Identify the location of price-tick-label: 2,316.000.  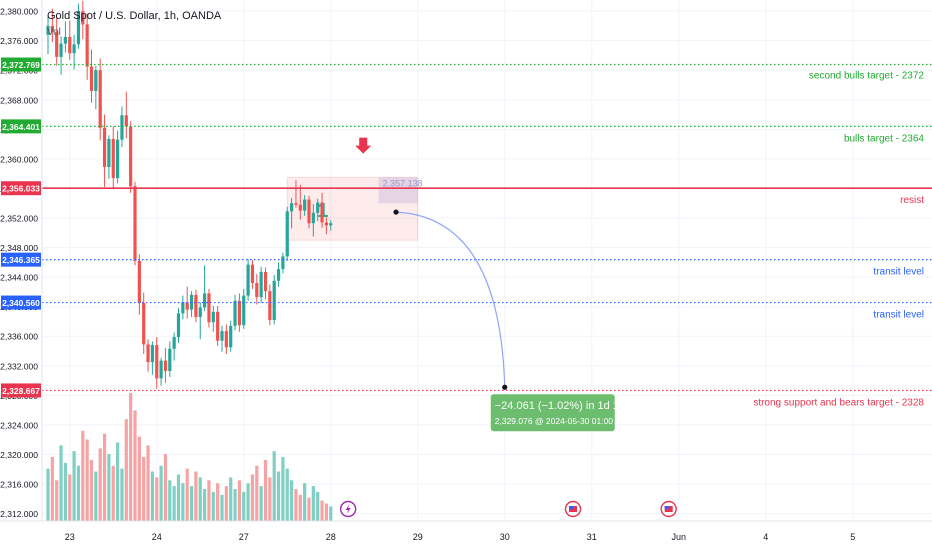
(19, 485).